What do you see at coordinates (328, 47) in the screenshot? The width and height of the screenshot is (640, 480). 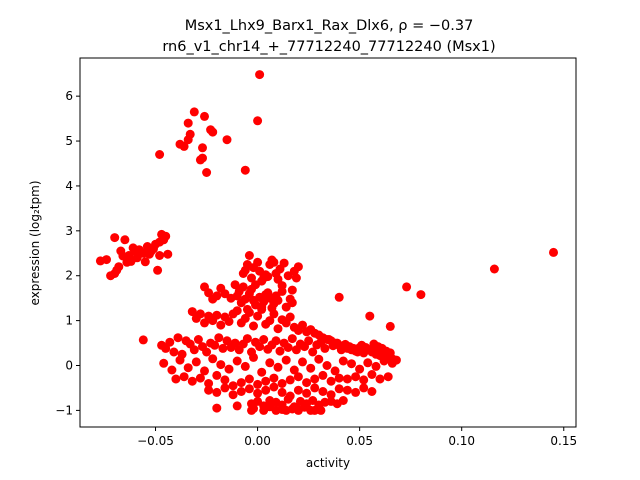 I see `chart-title-line2: rn6_v1_chr14_+_77712240_77712240 (Msx1)` at bounding box center [328, 47].